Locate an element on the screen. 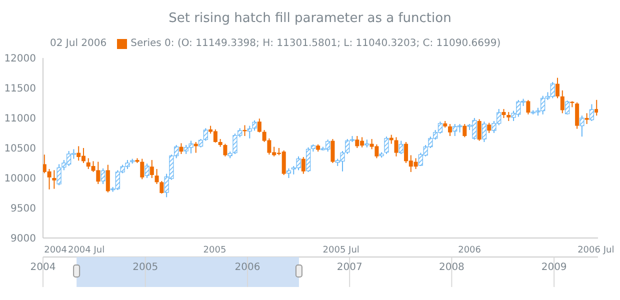 The image size is (620, 300). y-tick-label: 9500 is located at coordinates (23, 209).